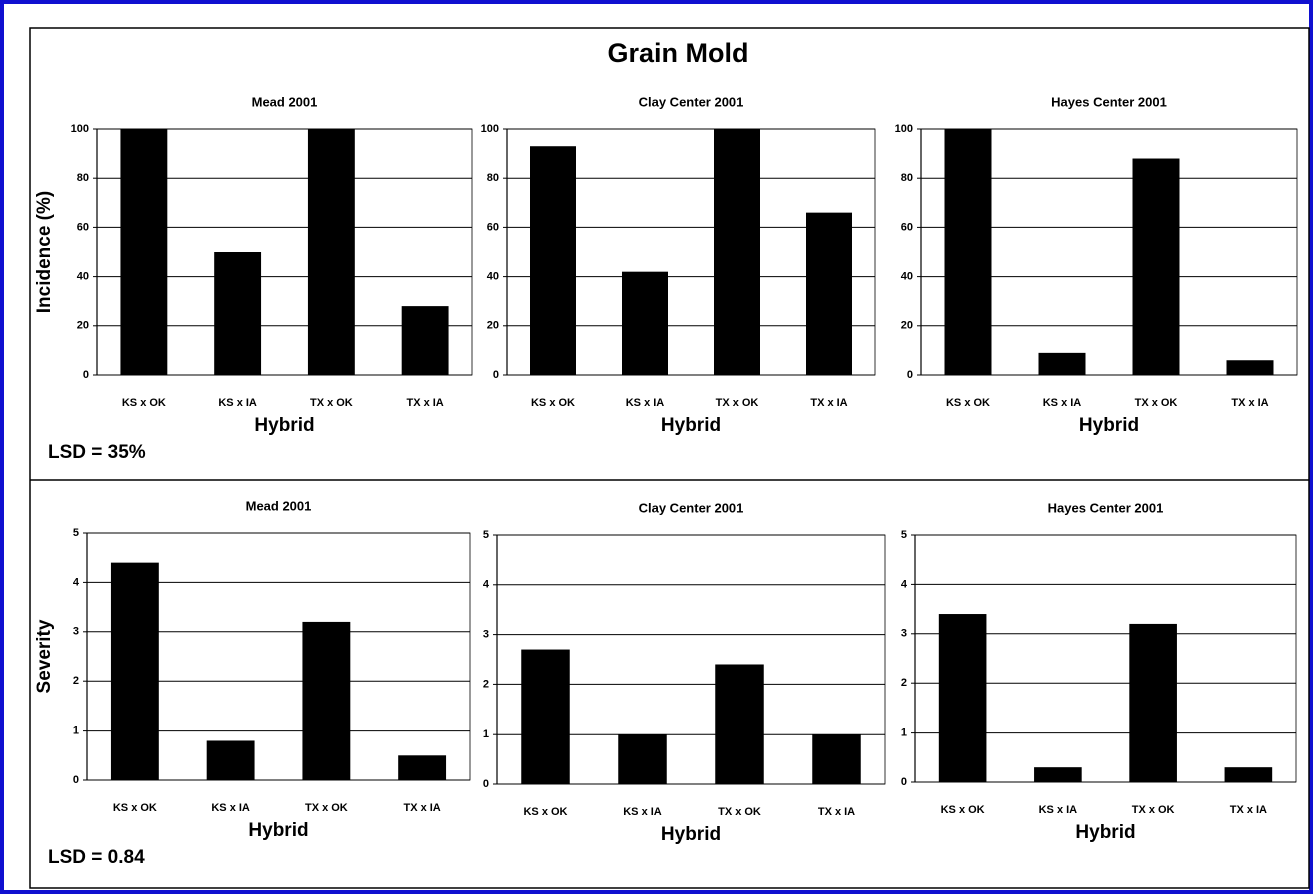  I want to click on lsd-annotation: LSD = 35%, so click(97, 452).